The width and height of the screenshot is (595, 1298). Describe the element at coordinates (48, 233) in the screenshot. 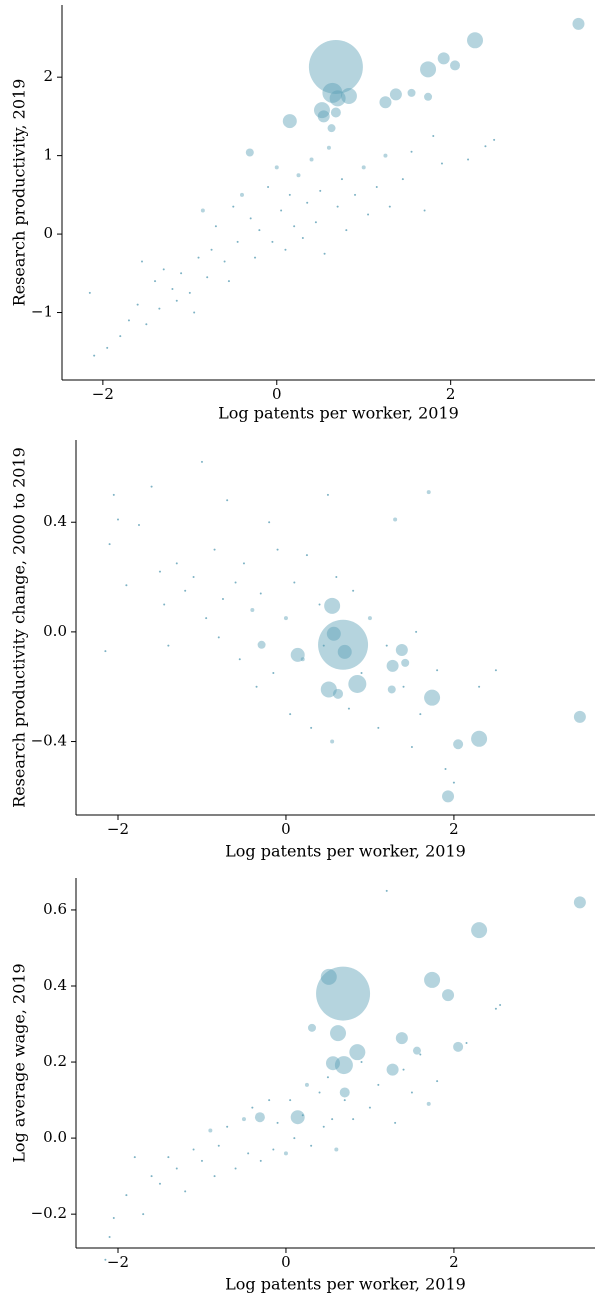

I see `y-tick-label: 0` at that location.